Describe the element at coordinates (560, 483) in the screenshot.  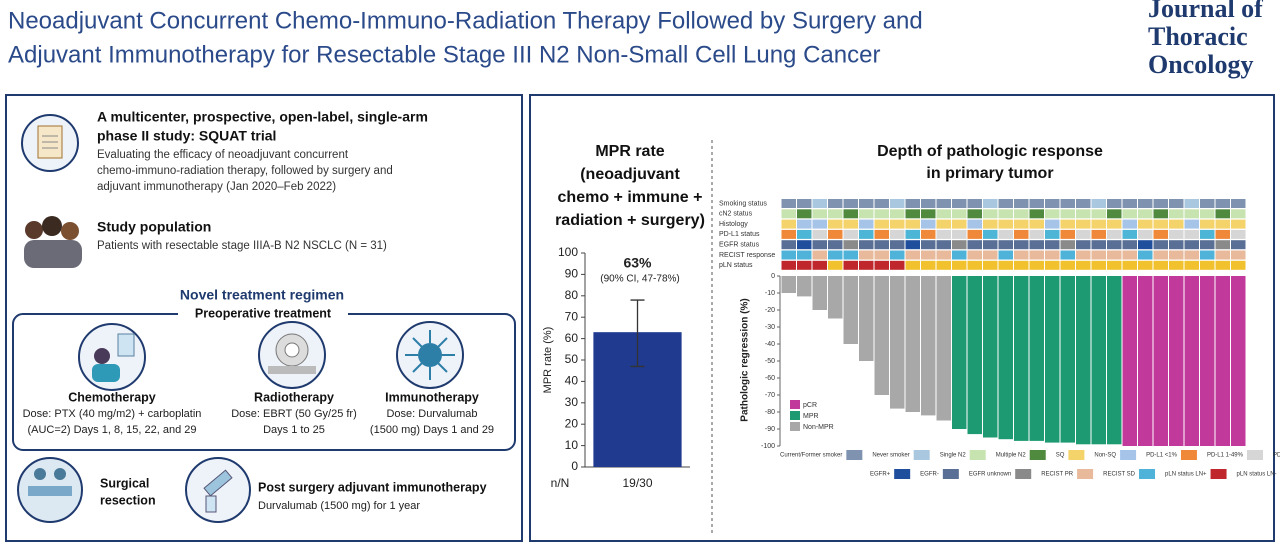
I see `x-axis-label: n/N` at that location.